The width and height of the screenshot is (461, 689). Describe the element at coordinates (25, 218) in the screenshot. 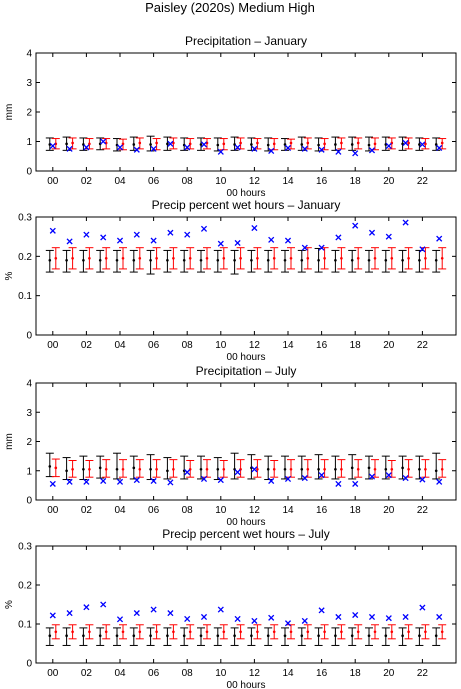

I see `y-tick-label: 0.3` at that location.